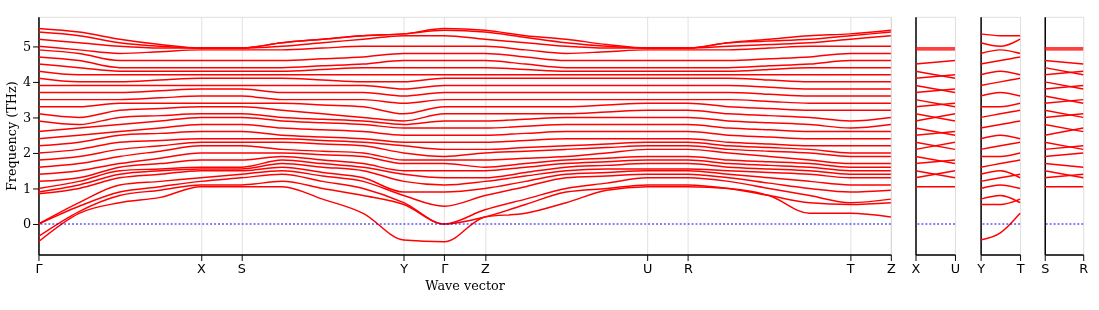  Describe the element at coordinates (465, 285) in the screenshot. I see `x-axis-title: Wave vector` at that location.